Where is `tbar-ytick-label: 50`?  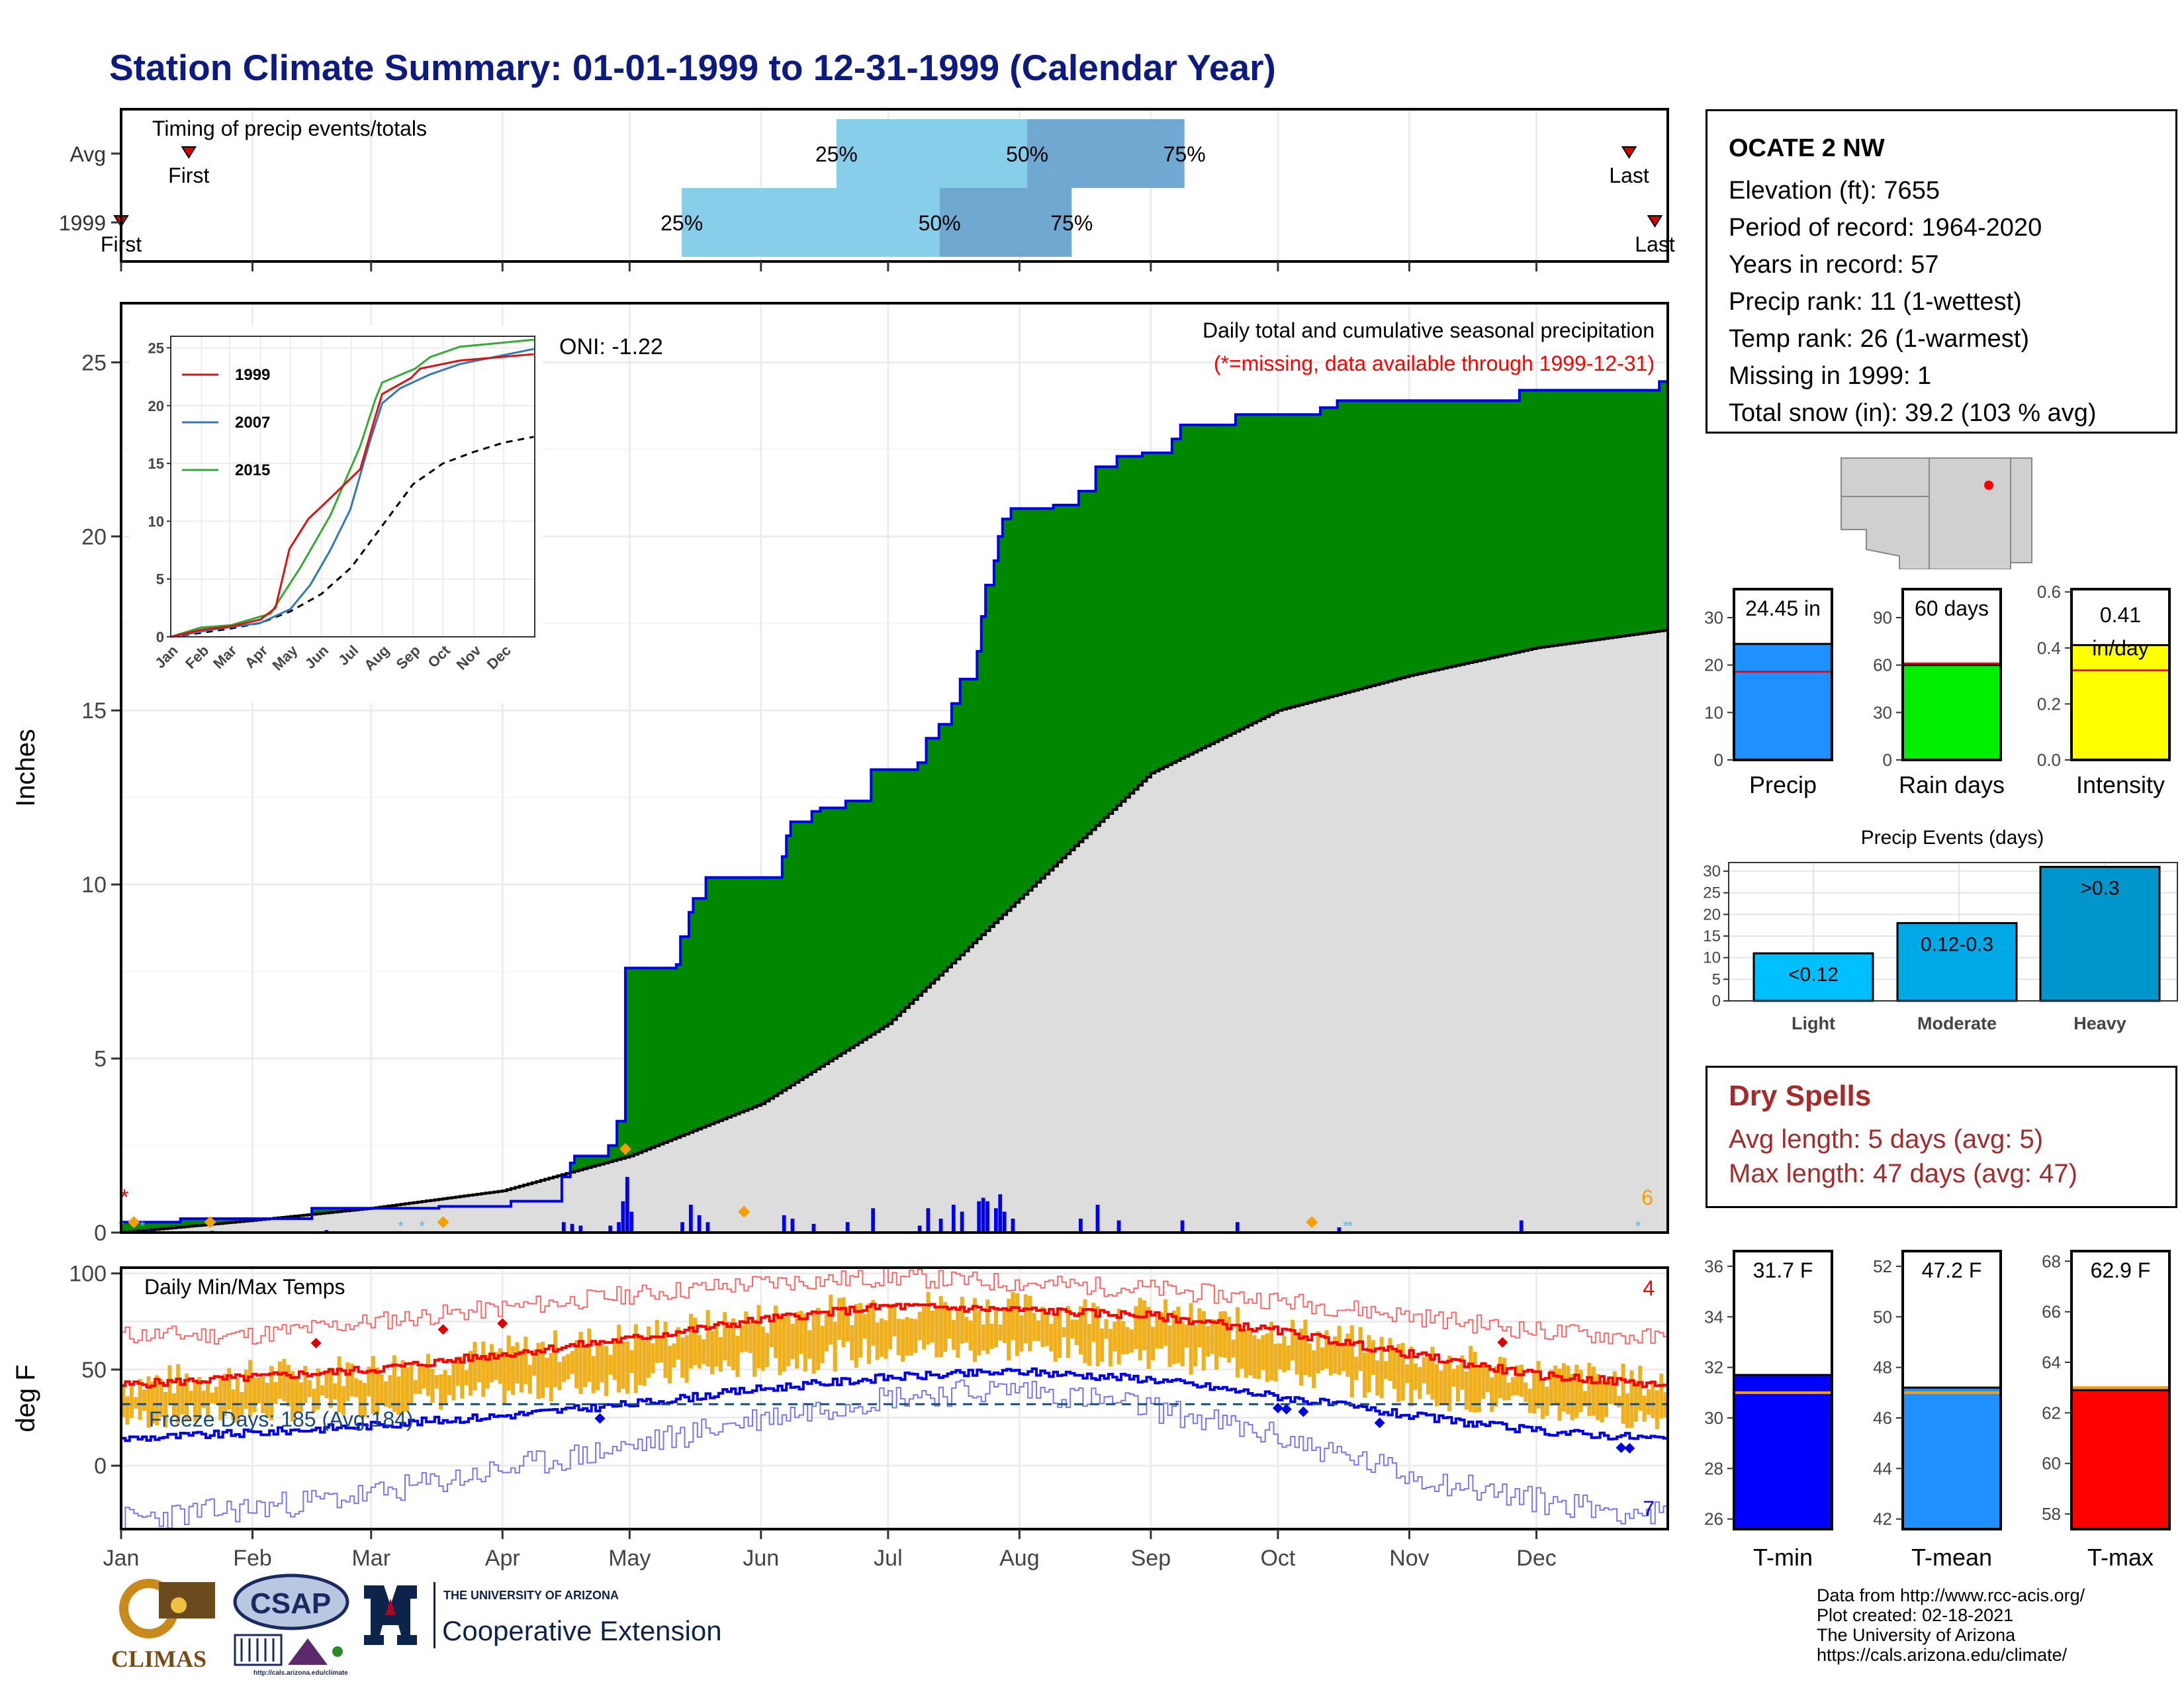
tbar-ytick-label: 50 is located at coordinates (1883, 1317).